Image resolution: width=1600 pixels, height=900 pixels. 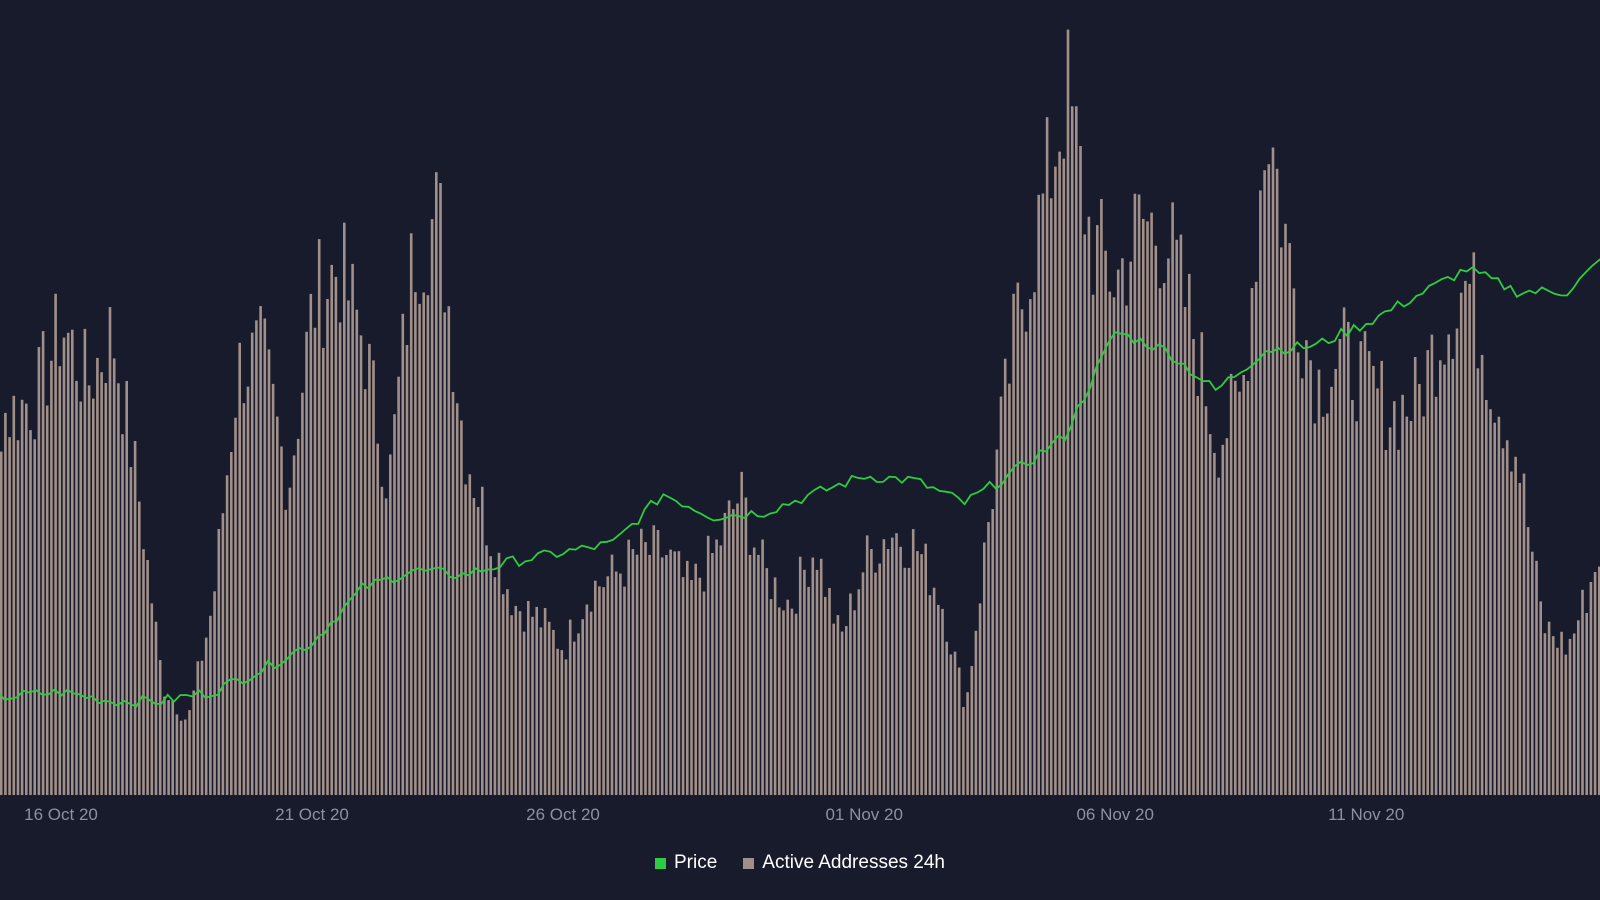 I want to click on legend-label-price: Price, so click(x=695, y=862).